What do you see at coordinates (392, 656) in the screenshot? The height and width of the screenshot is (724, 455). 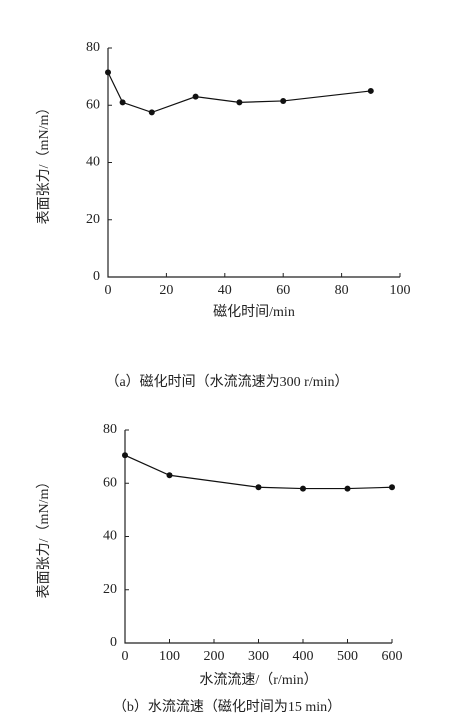 I see `x-tick-label: 600` at bounding box center [392, 656].